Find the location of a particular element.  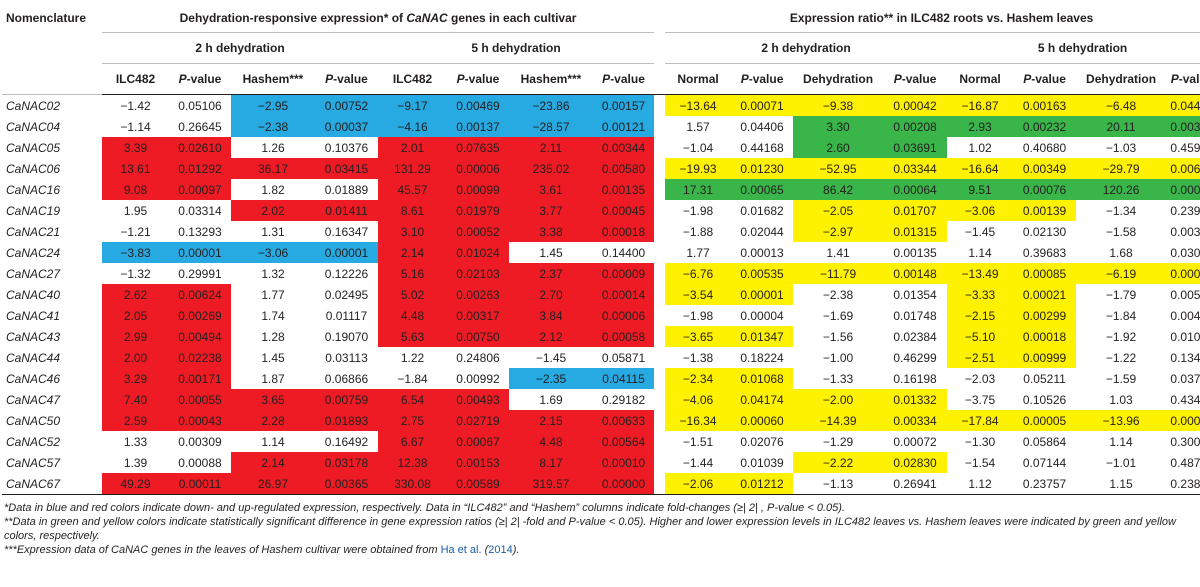

value-cell: 2.02 is located at coordinates (273, 210).